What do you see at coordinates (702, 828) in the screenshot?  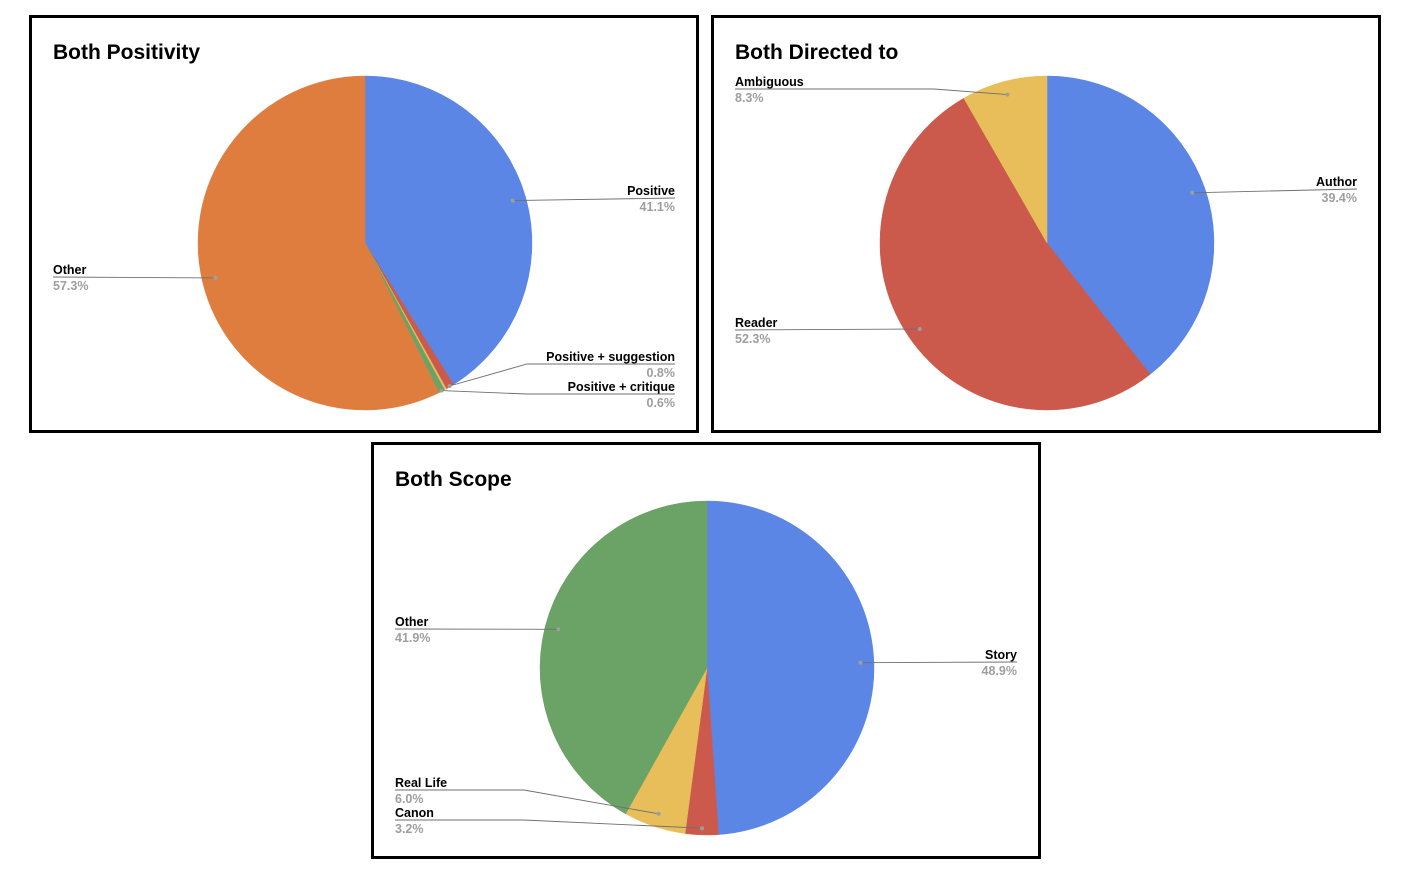 I see `leader-dot-canon` at bounding box center [702, 828].